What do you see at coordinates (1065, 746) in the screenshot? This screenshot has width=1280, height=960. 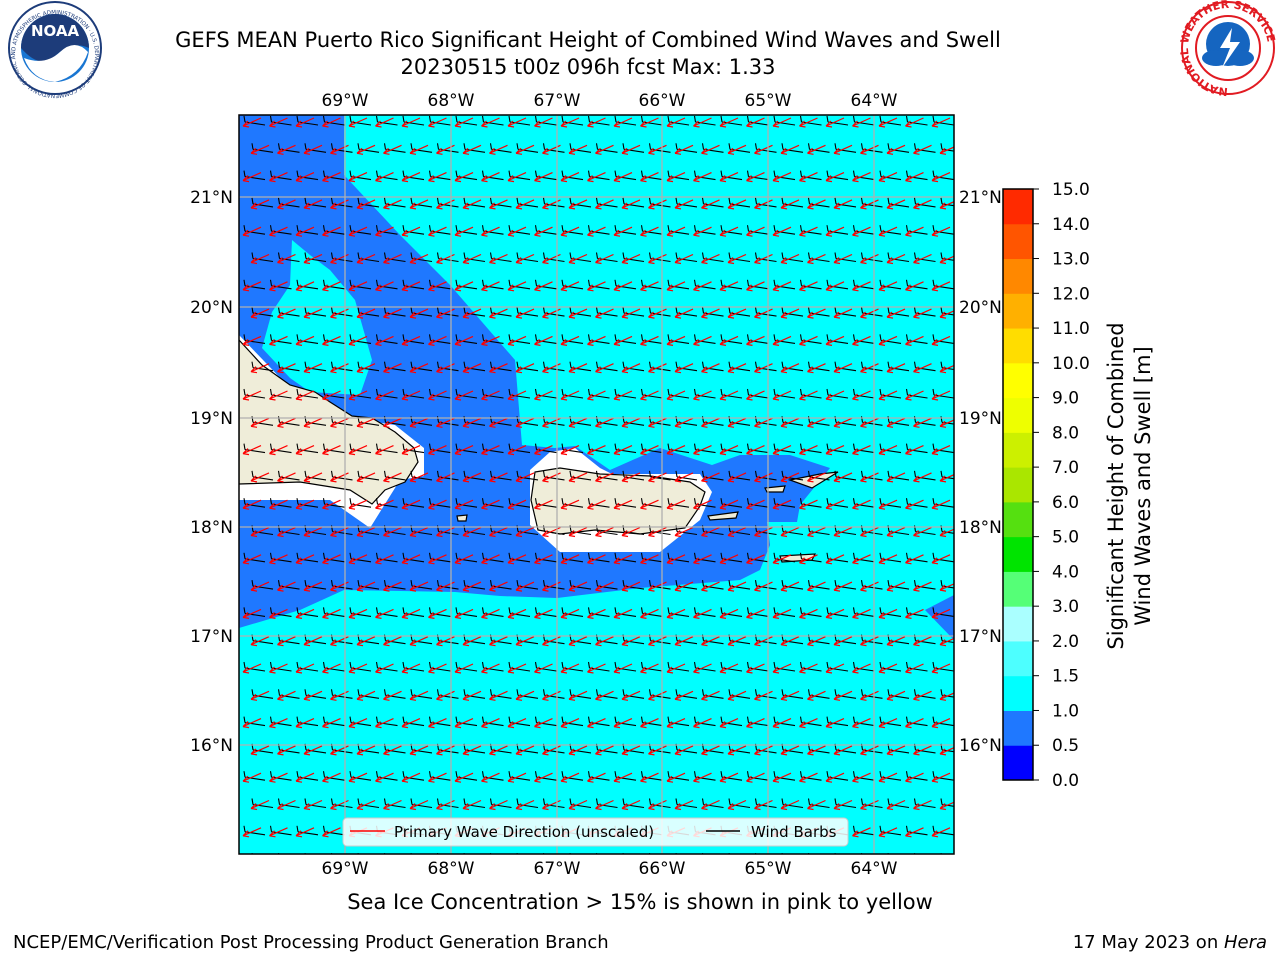 I see `colorbar-tick-label: 0.5` at bounding box center [1065, 746].